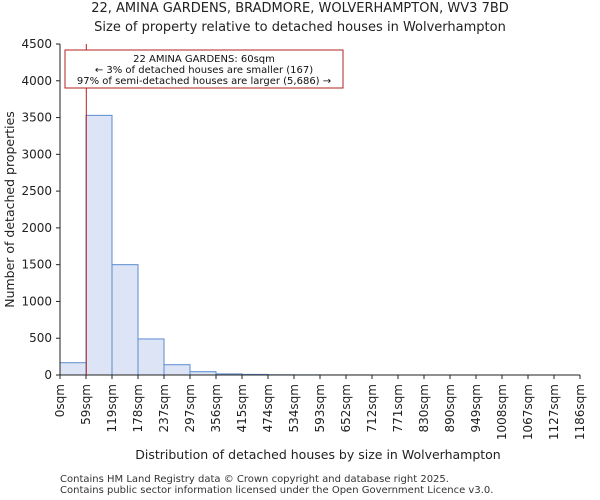  Describe the element at coordinates (36, 265) in the screenshot. I see `y-tick-label: 1500` at that location.